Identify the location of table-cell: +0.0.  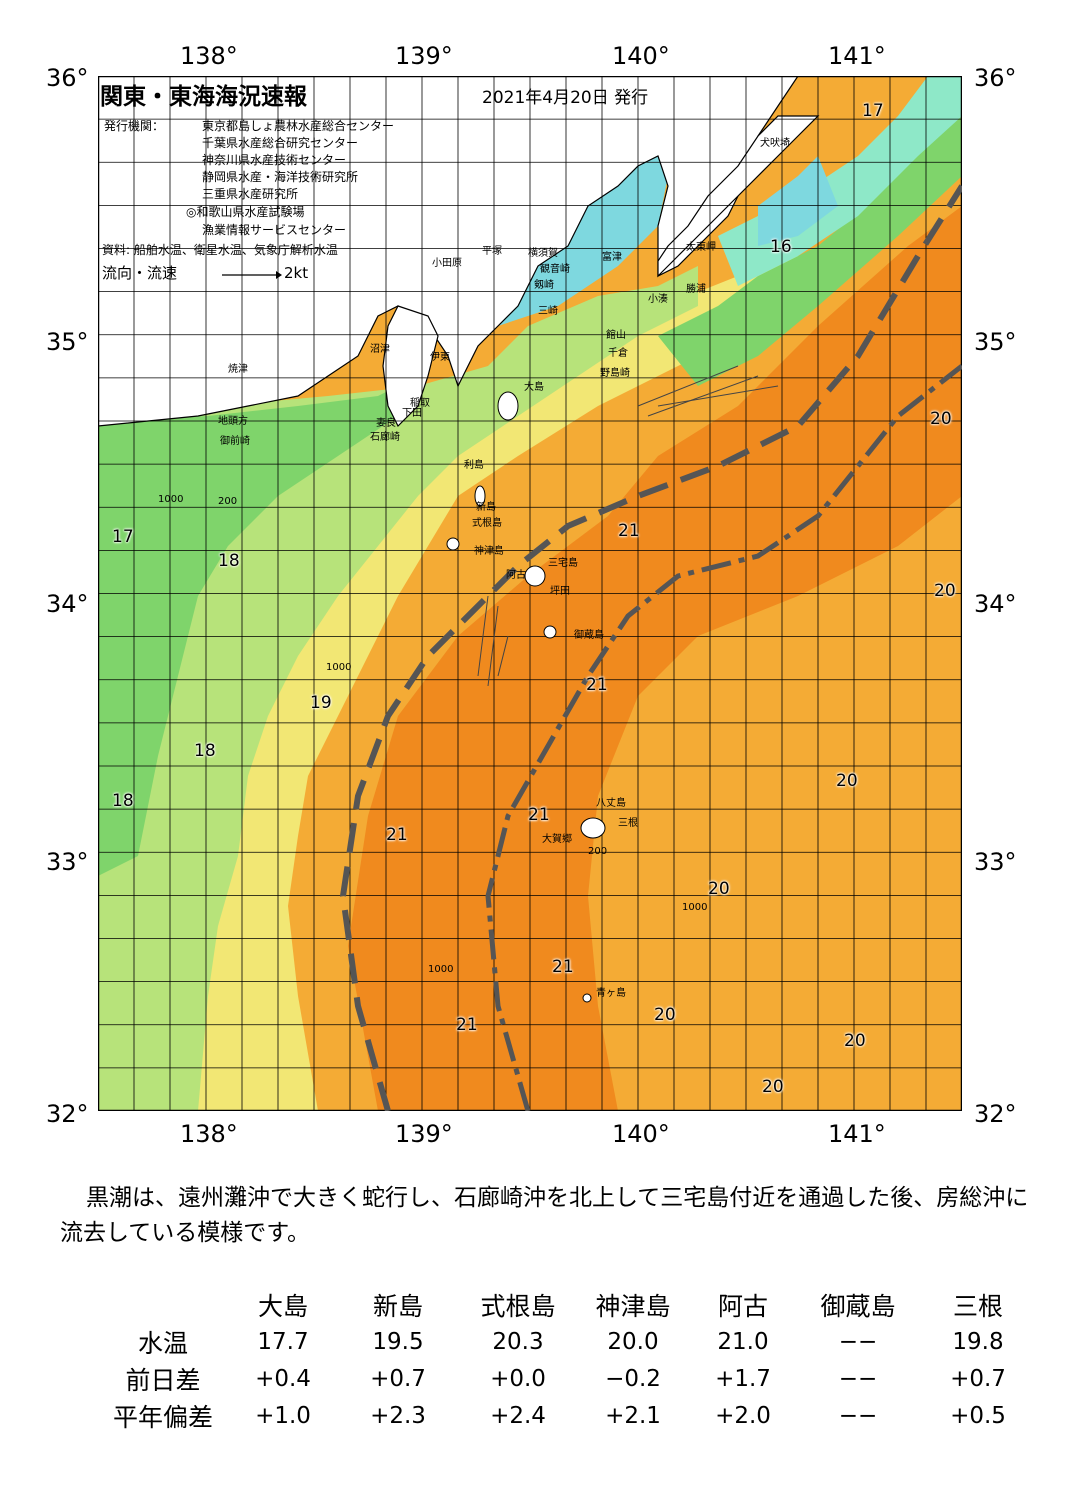
(518, 1378).